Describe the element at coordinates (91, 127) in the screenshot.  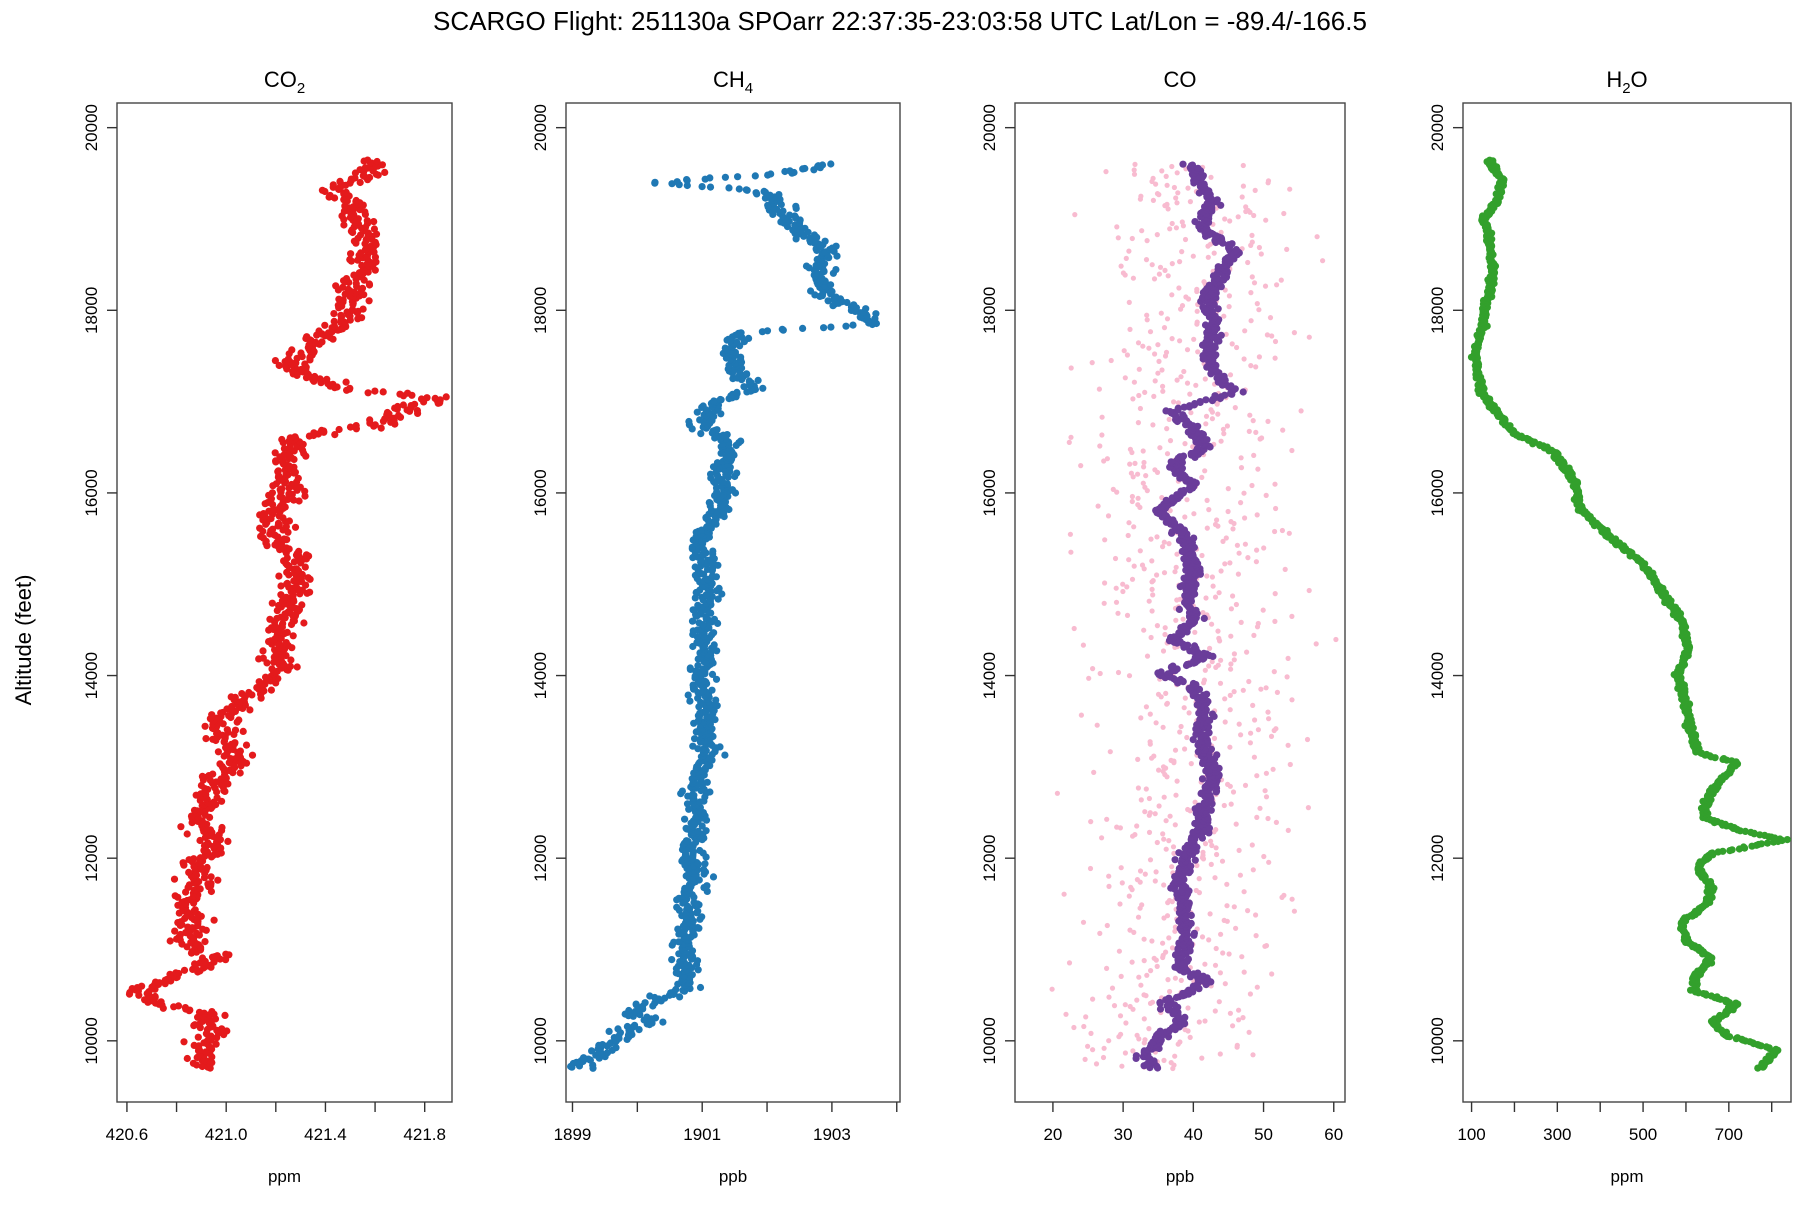
I see `co2-y-tick-label: 20000` at that location.